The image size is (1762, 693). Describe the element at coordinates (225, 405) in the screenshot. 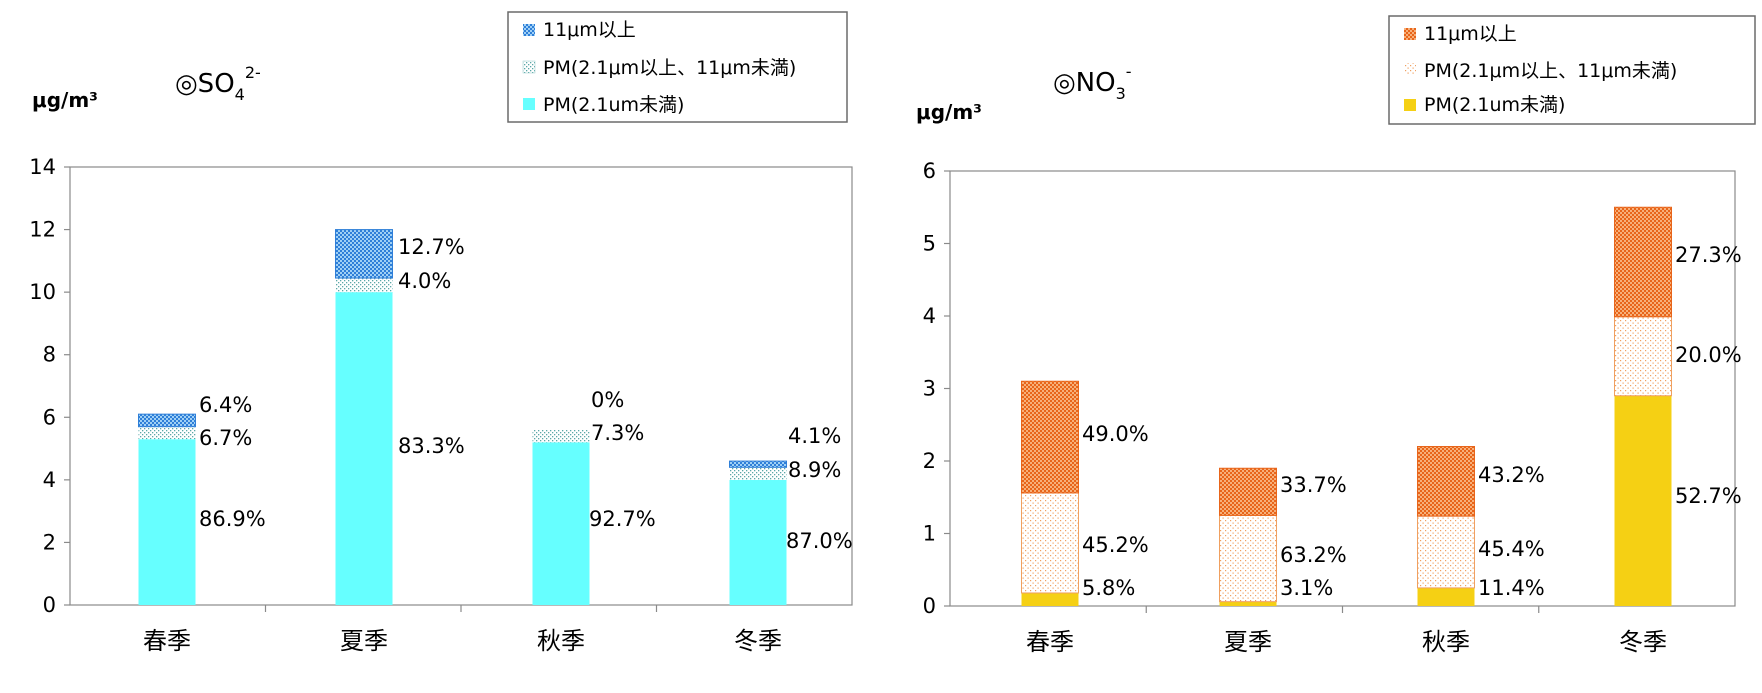

I see `data-label: 6.4%` at that location.